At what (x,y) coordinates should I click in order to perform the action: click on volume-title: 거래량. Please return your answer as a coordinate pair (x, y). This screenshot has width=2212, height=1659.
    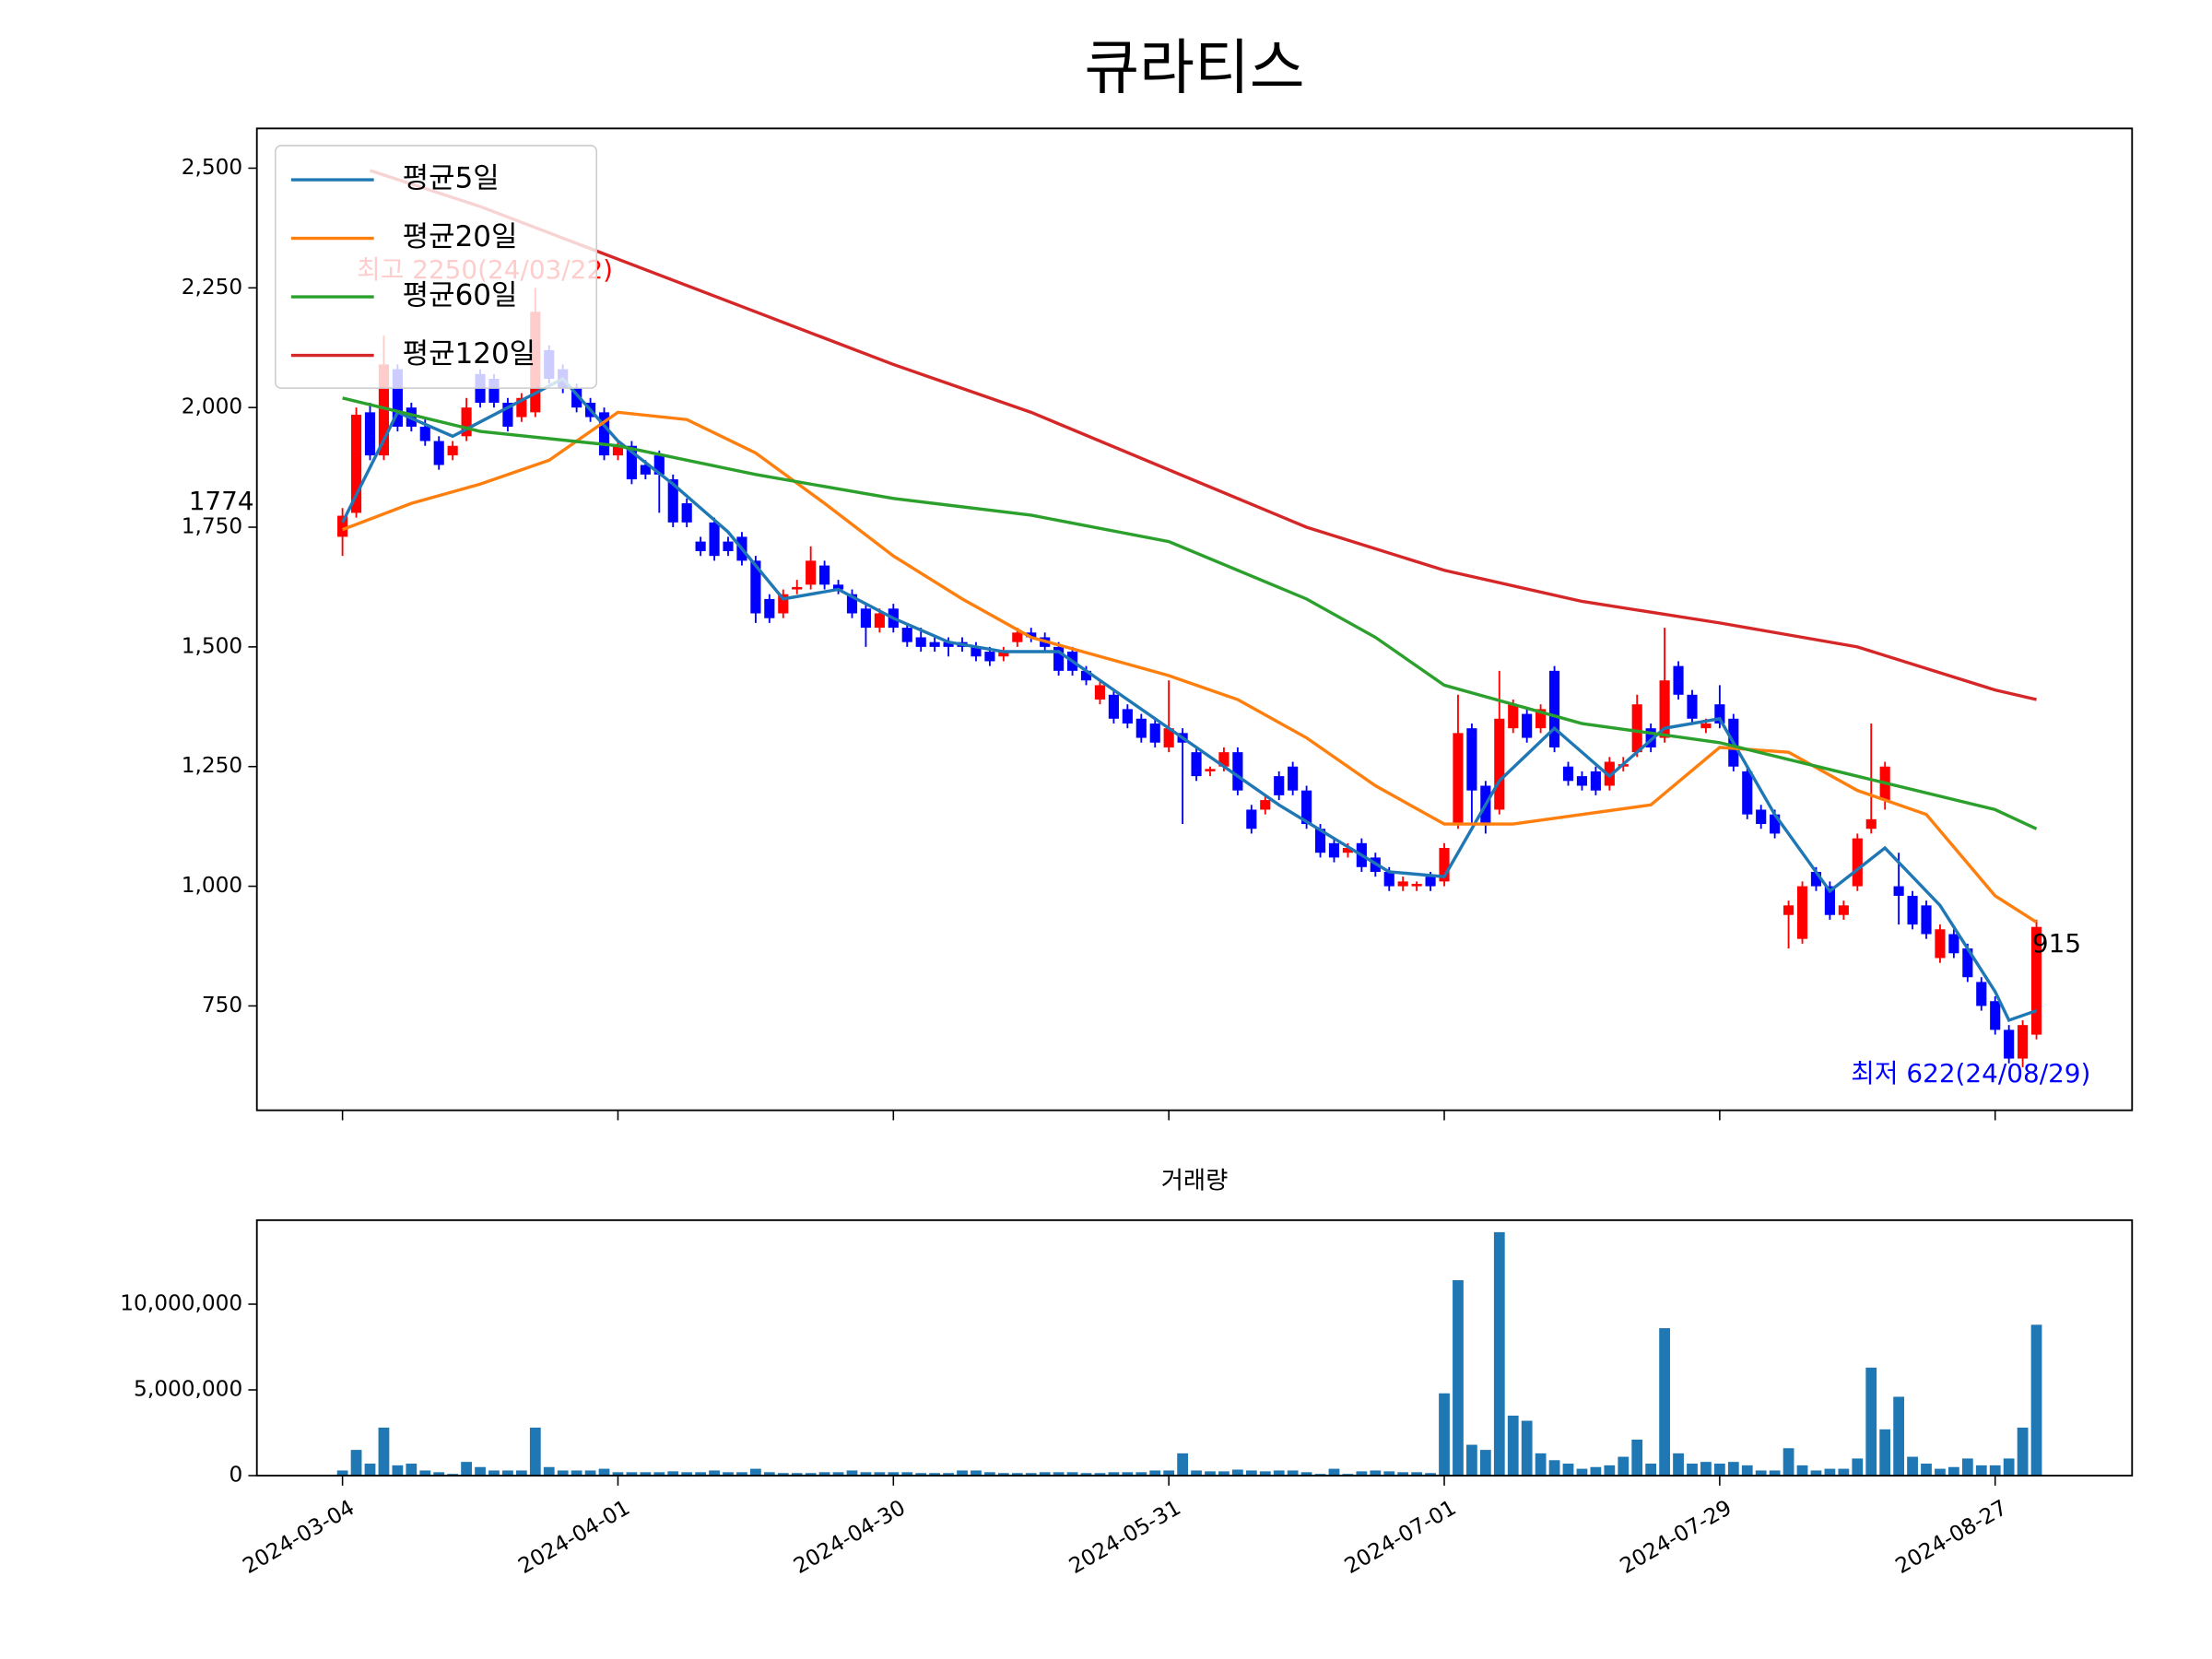
    Looking at the image, I should click on (1195, 1181).